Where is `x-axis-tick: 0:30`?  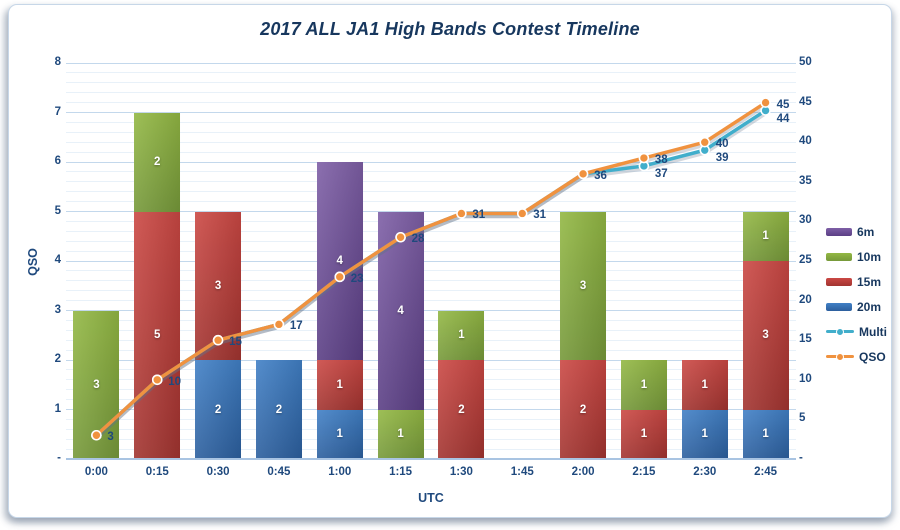 x-axis-tick: 0:30 is located at coordinates (218, 472).